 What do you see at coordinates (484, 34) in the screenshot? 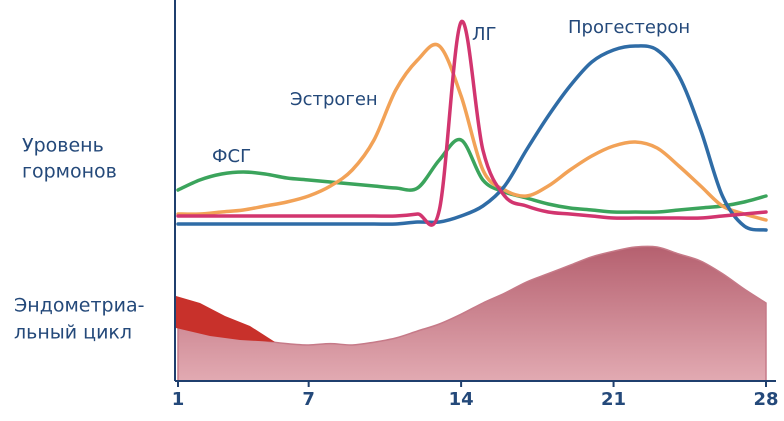
I see `series-label: ЛГ` at bounding box center [484, 34].